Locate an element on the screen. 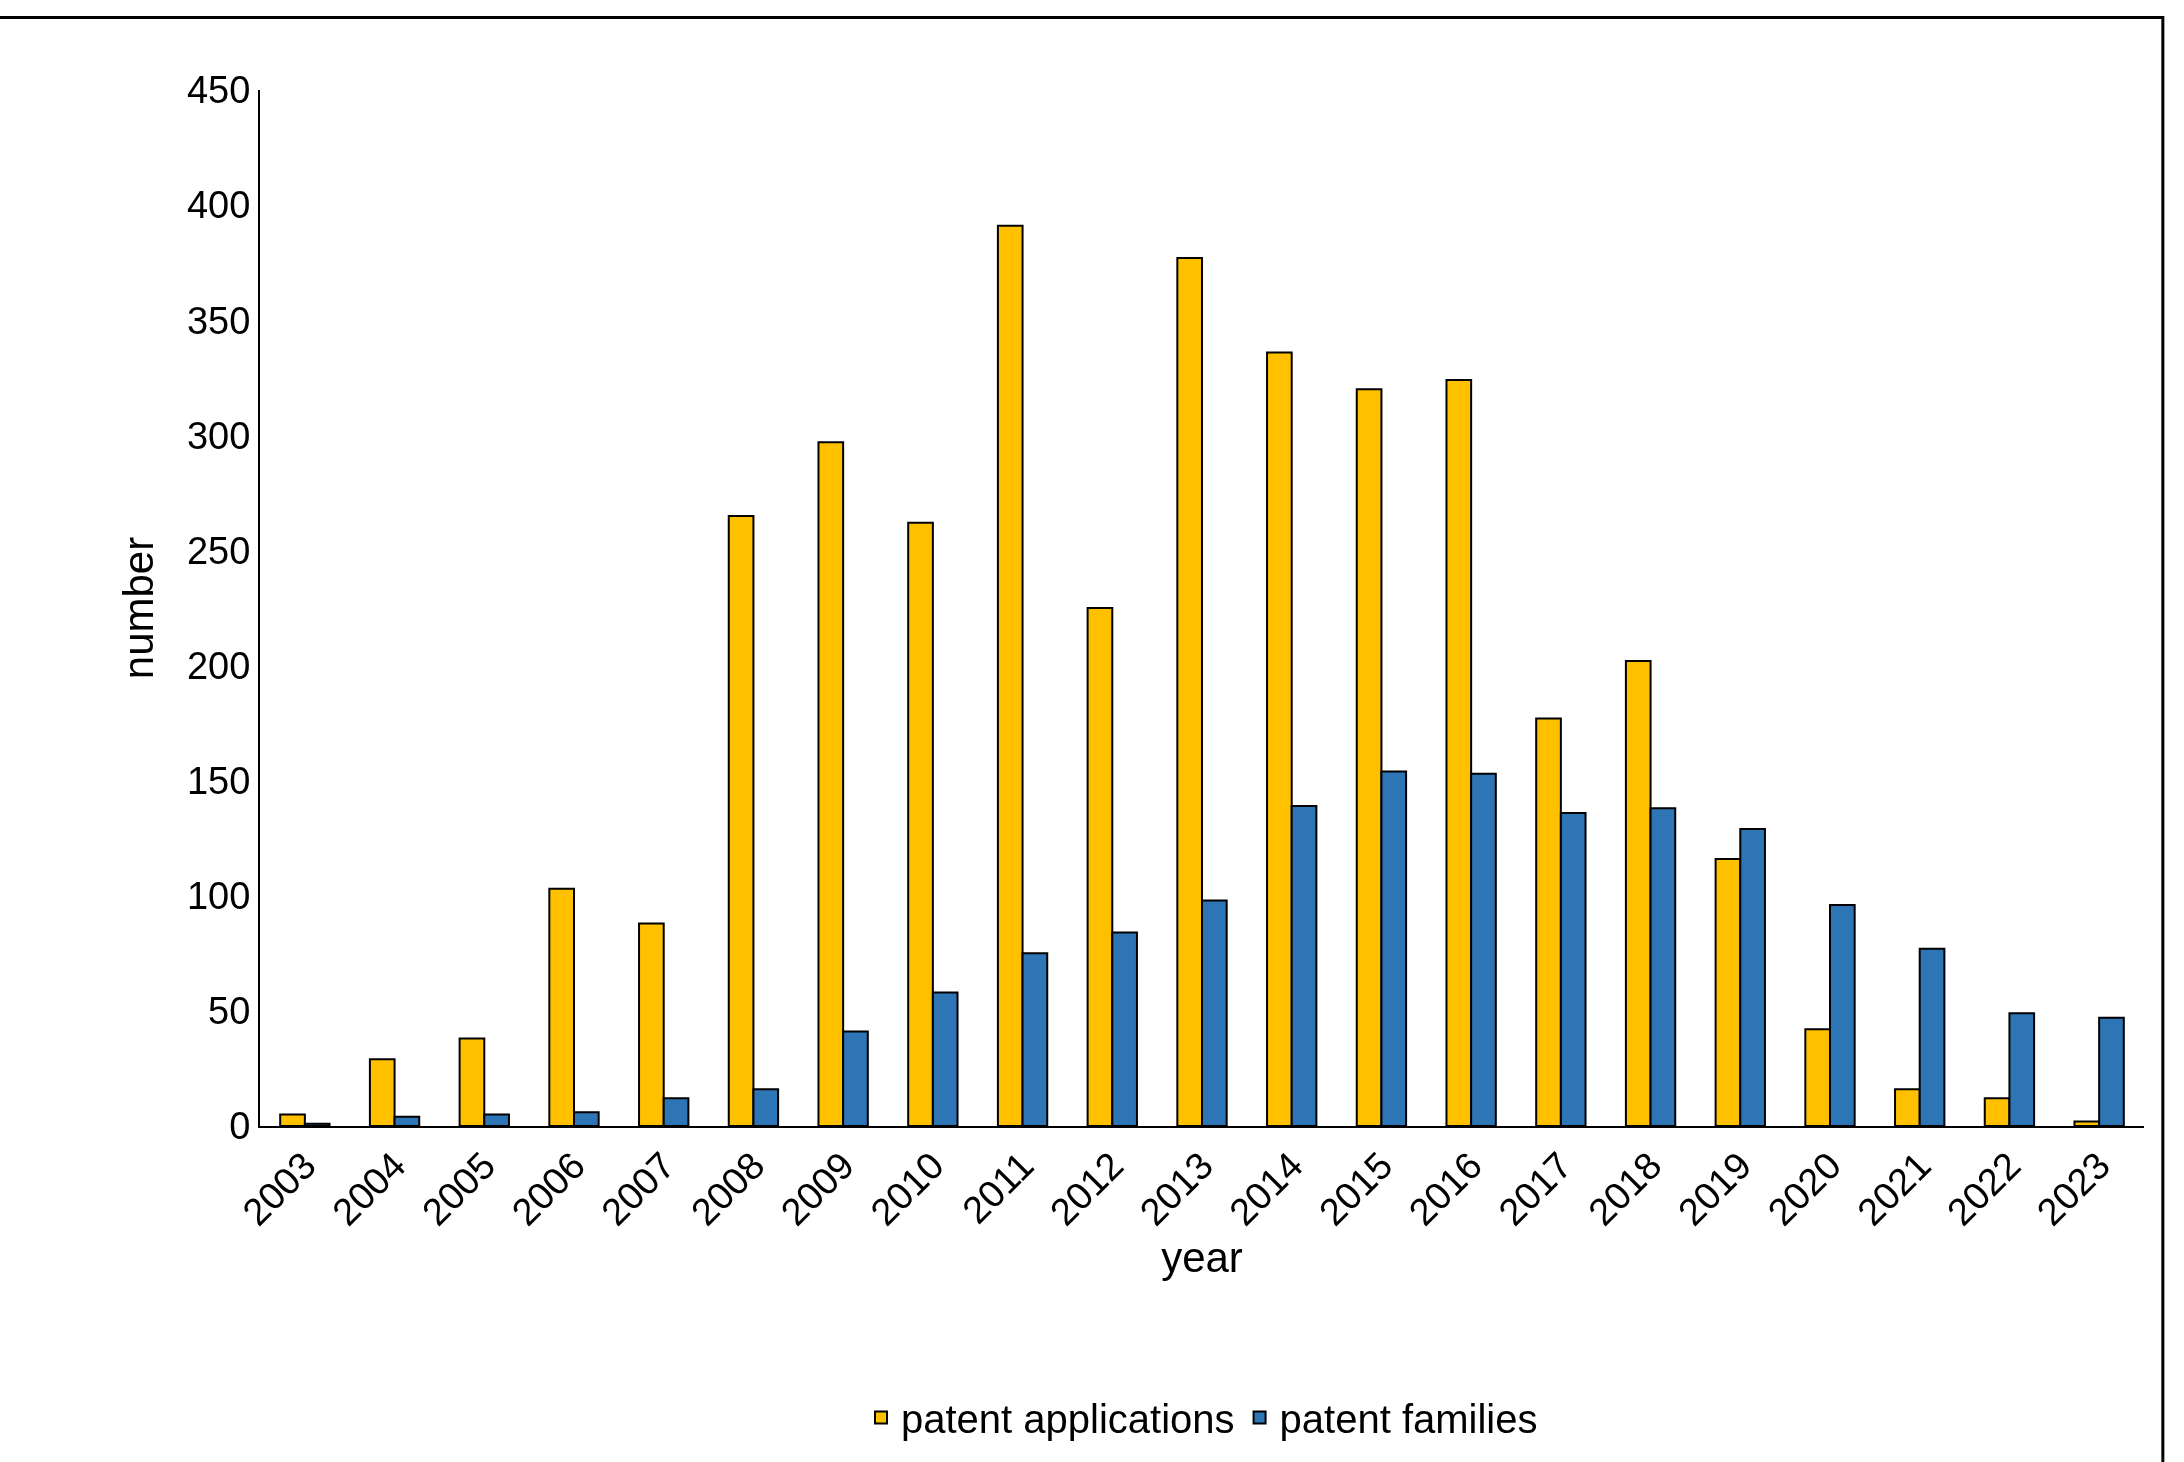  y-tick-label: 400 is located at coordinates (218, 205).